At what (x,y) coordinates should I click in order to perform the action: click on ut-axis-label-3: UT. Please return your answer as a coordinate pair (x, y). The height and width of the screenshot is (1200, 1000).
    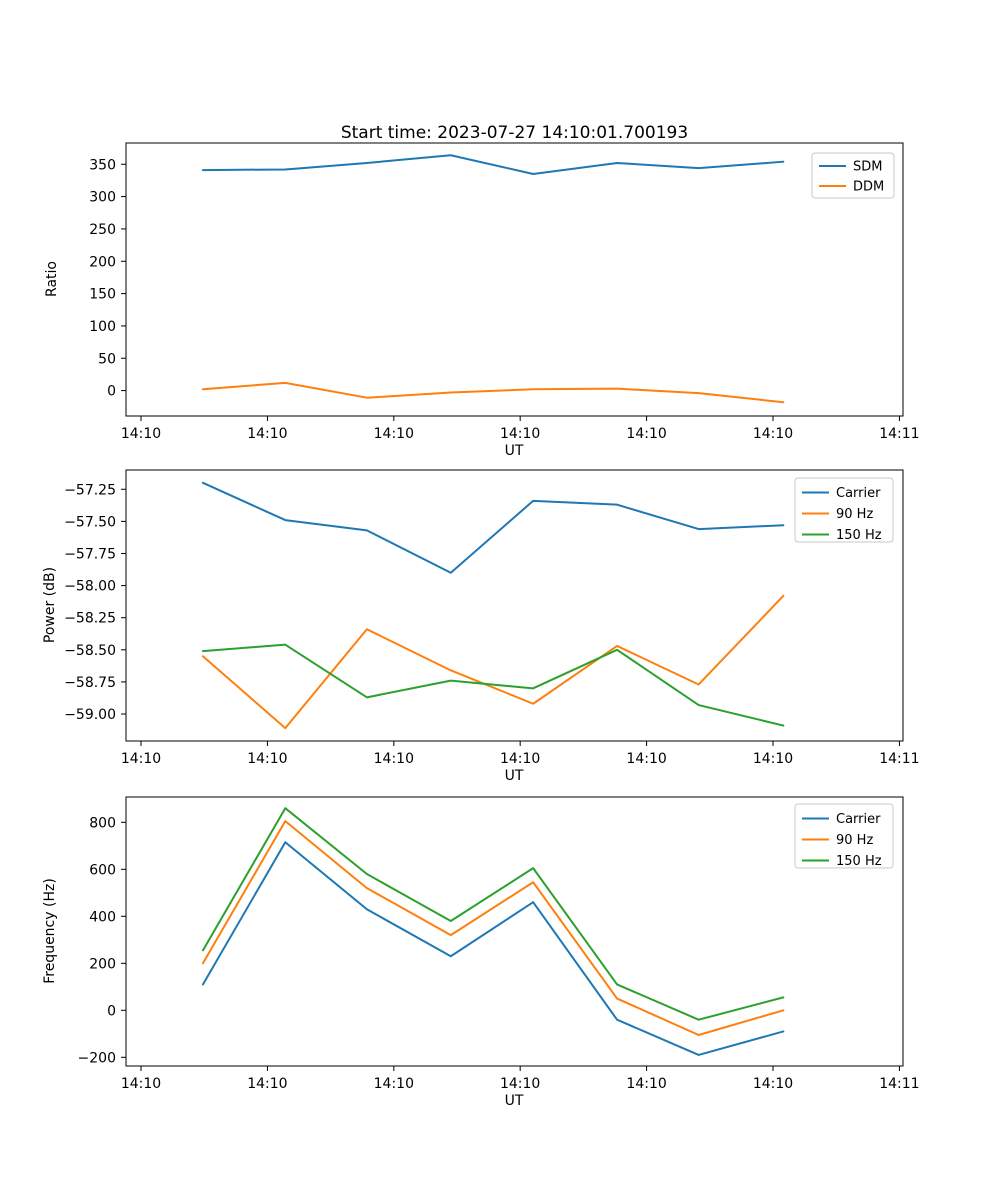
    Looking at the image, I should click on (514, 1101).